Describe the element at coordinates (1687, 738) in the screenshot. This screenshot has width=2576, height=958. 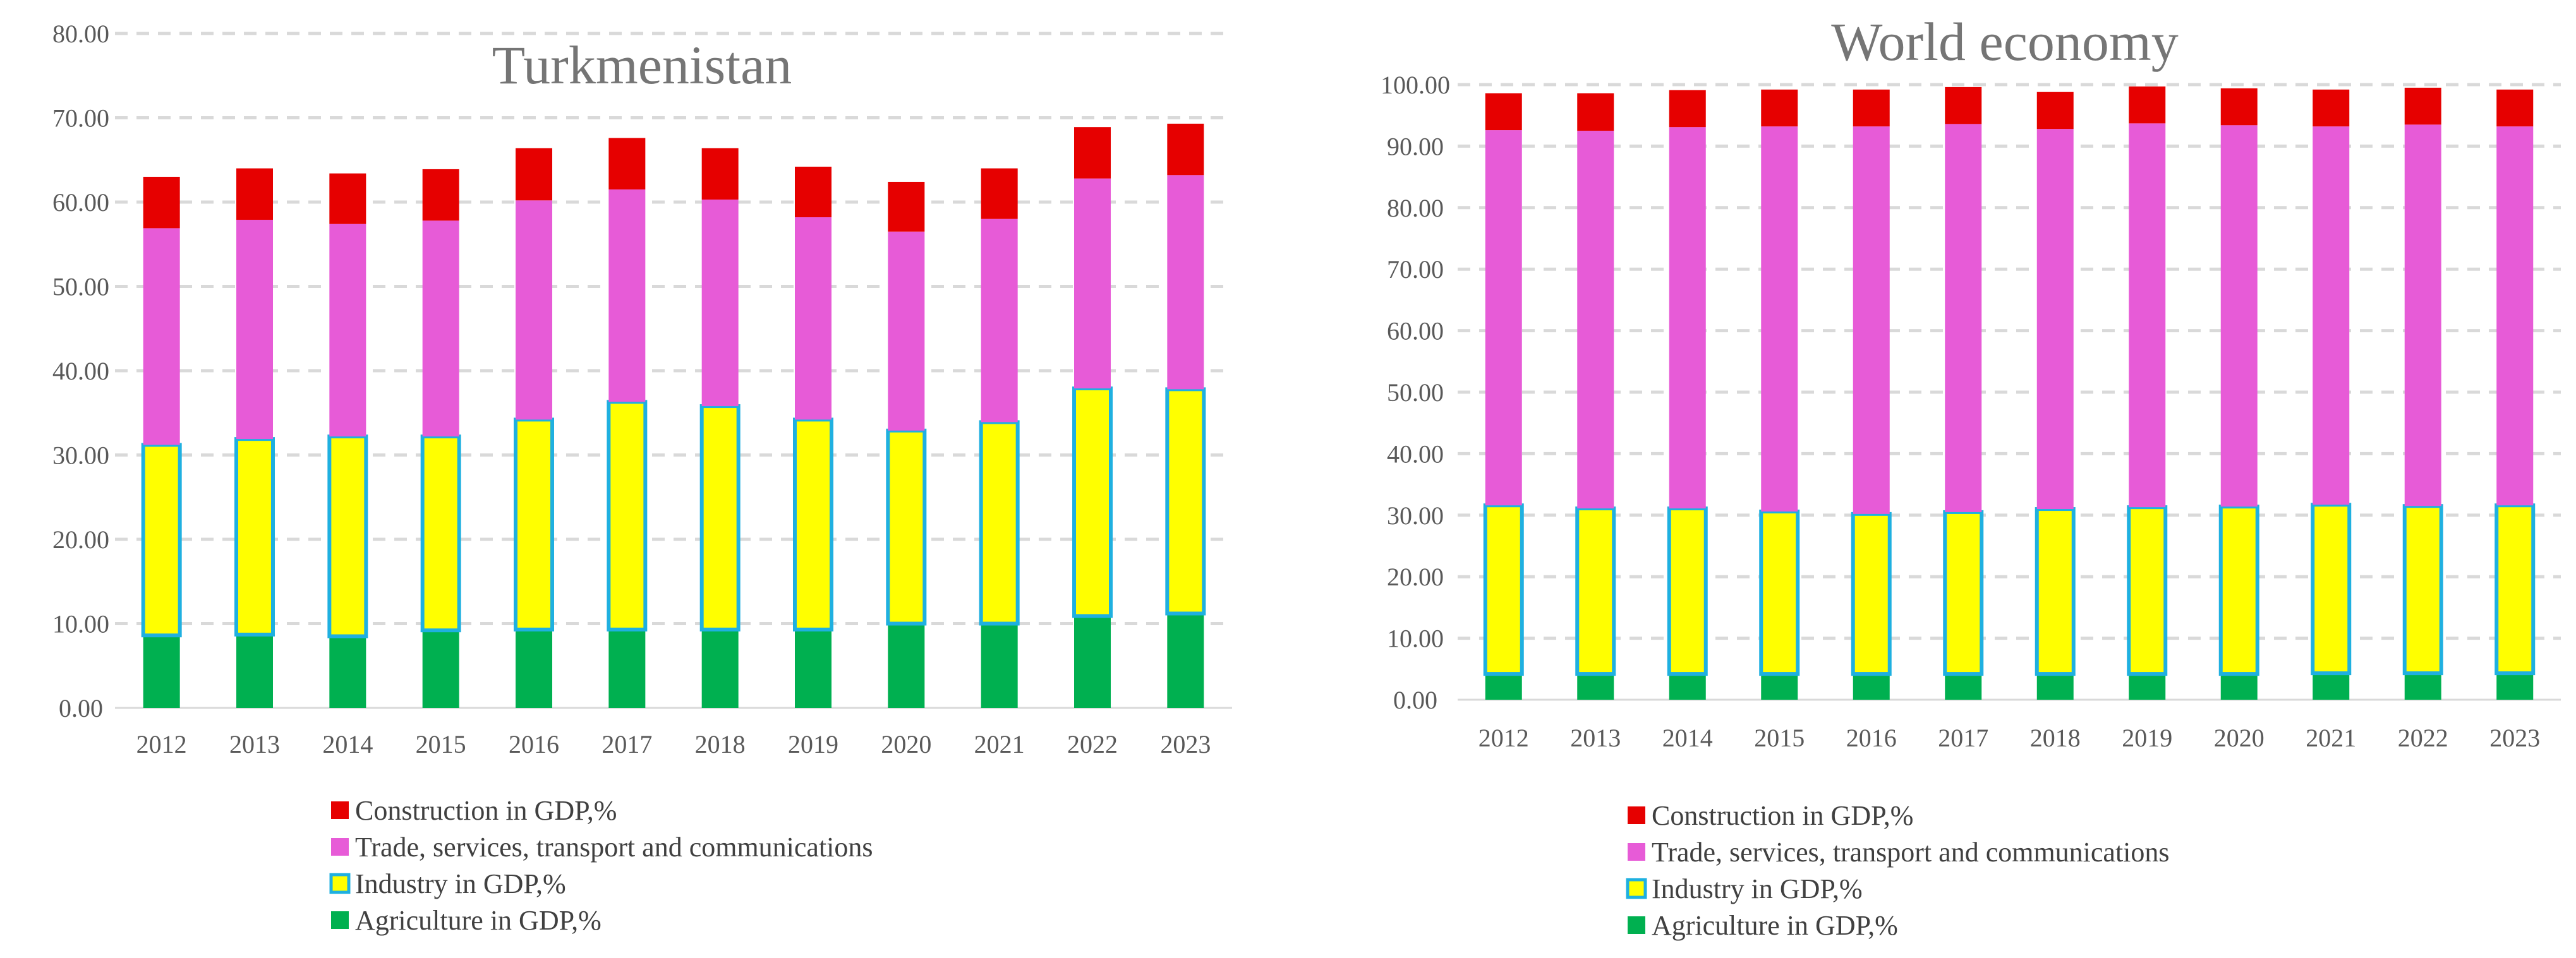
I see `x-tick-label: 2014` at that location.